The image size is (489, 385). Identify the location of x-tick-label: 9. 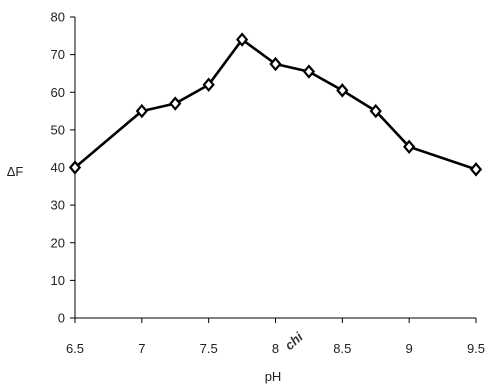
(409, 348).